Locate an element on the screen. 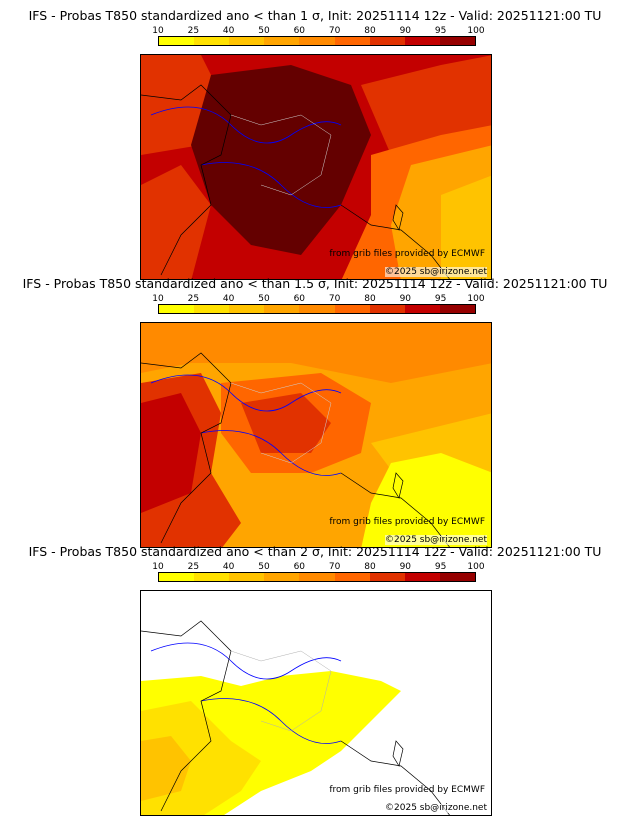 This screenshot has height=828, width=630. field-med is located at coordinates (426, 500).